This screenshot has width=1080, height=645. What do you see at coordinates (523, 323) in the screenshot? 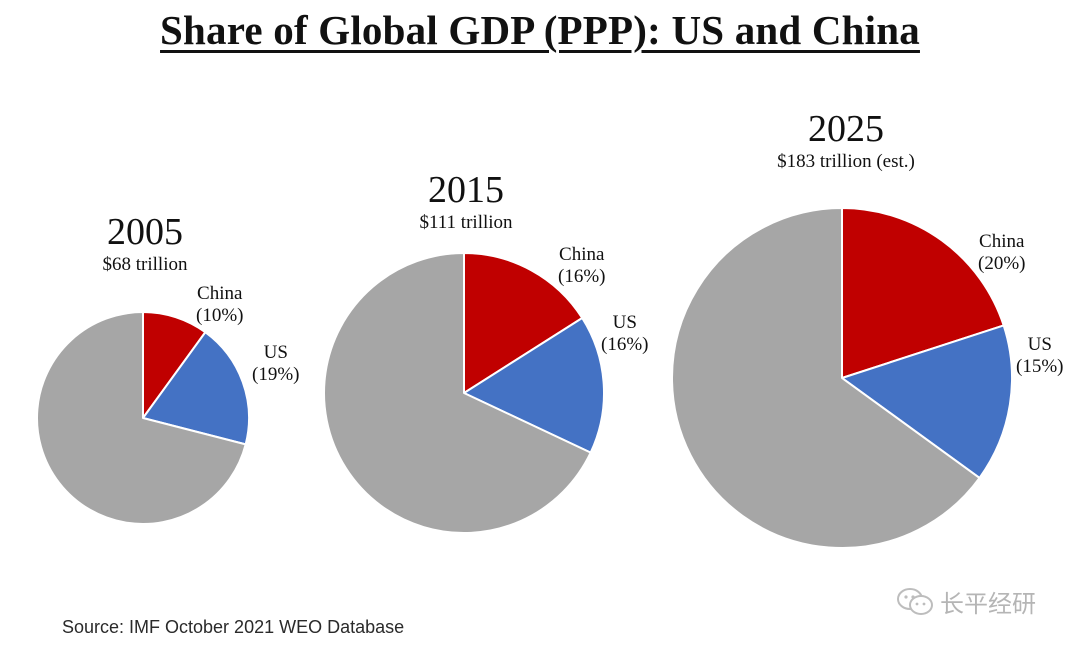
I see `pie-slice-2015-china` at bounding box center [523, 323].